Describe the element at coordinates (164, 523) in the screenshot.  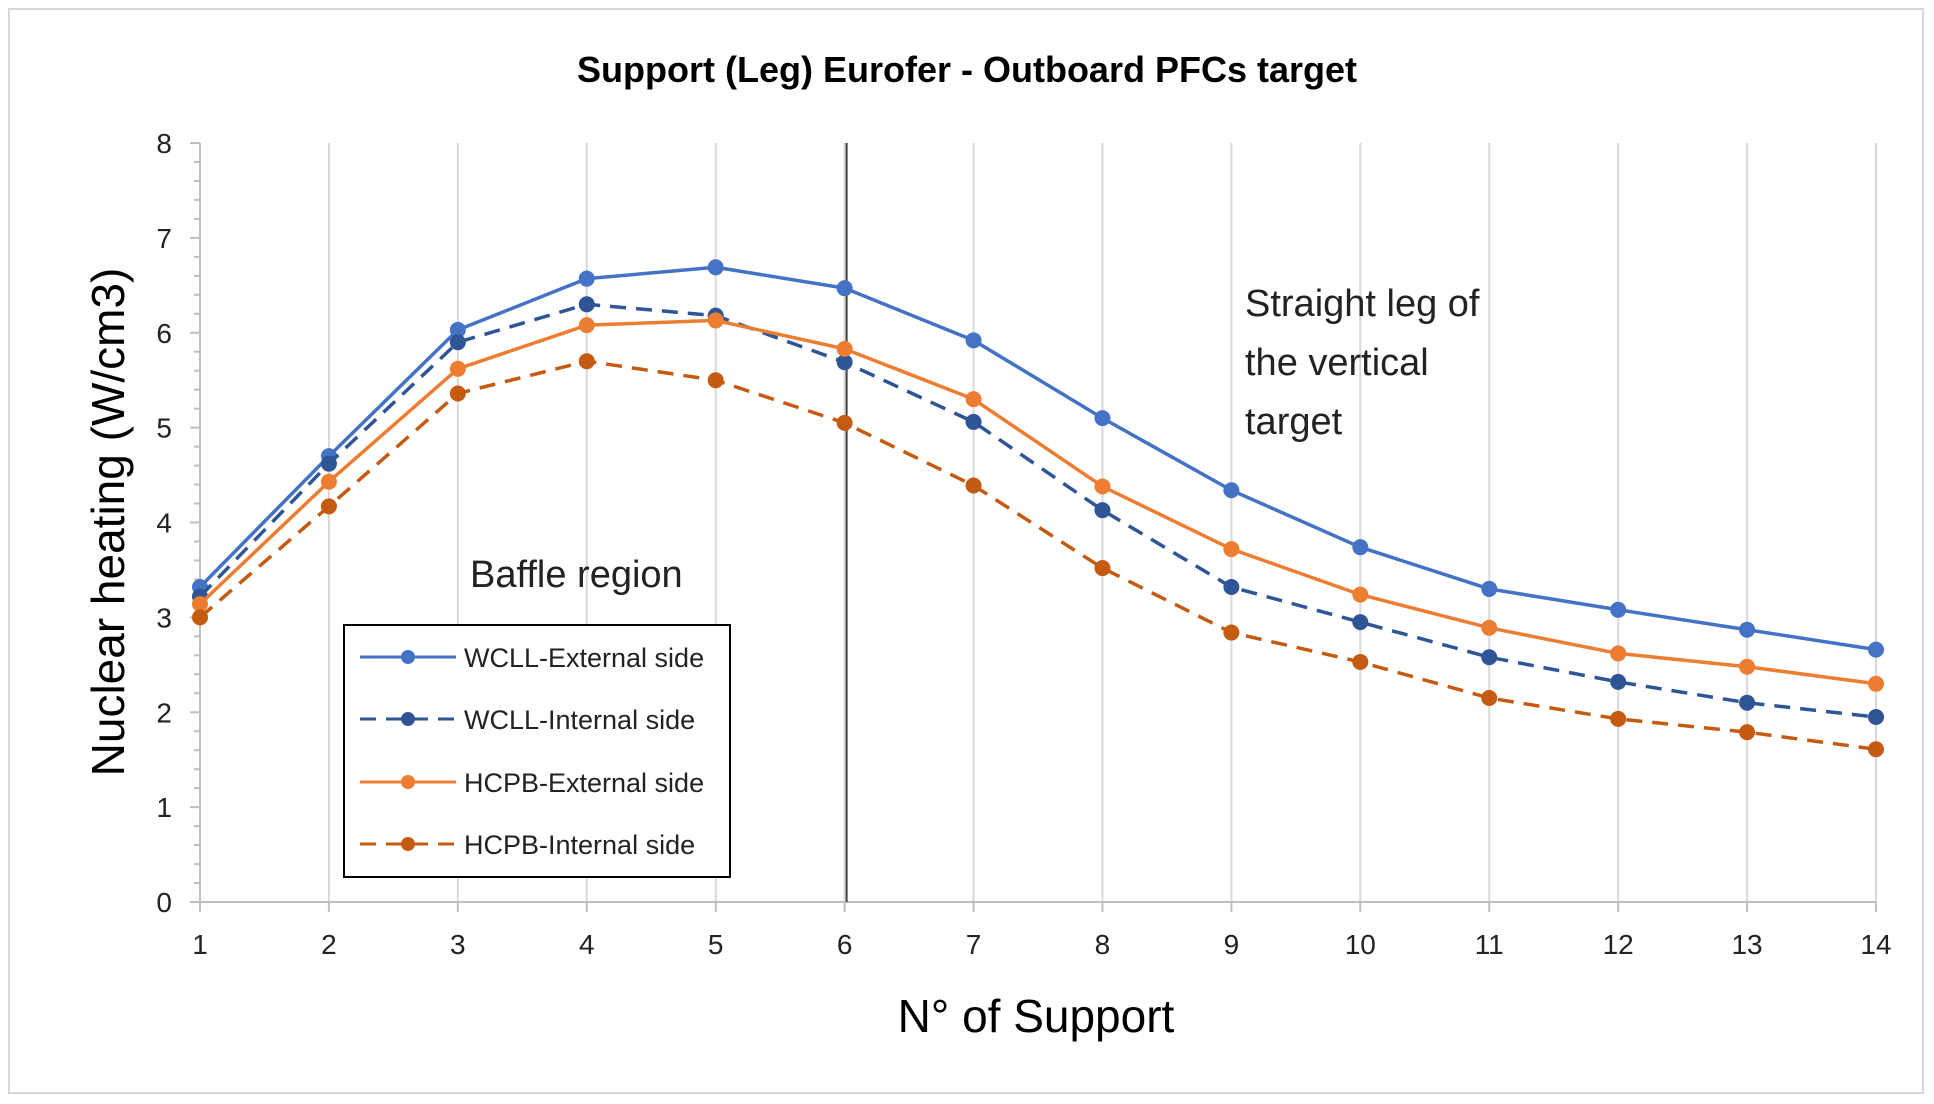
I see `y-tick-label: 4` at that location.